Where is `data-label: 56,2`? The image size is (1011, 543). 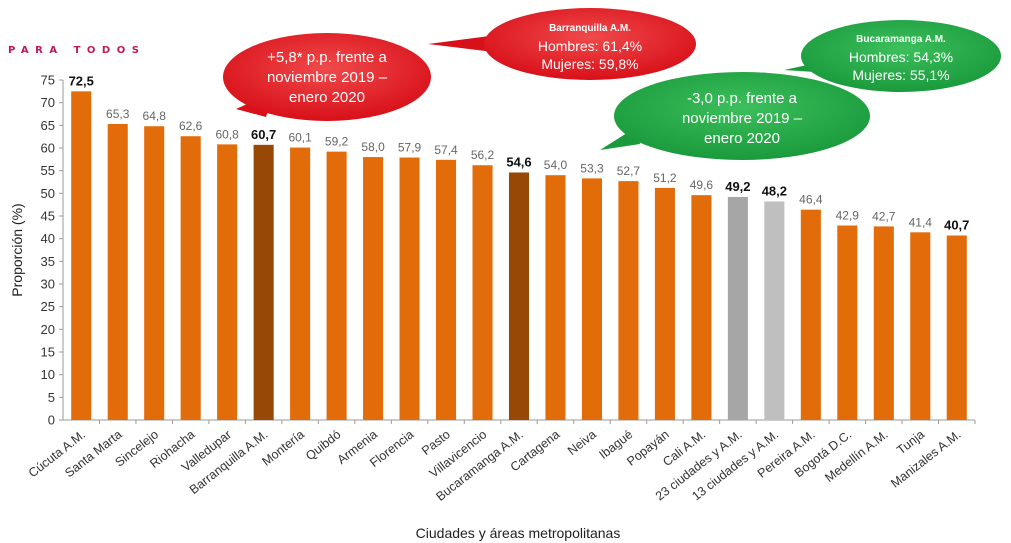
data-label: 56,2 is located at coordinates (483, 155).